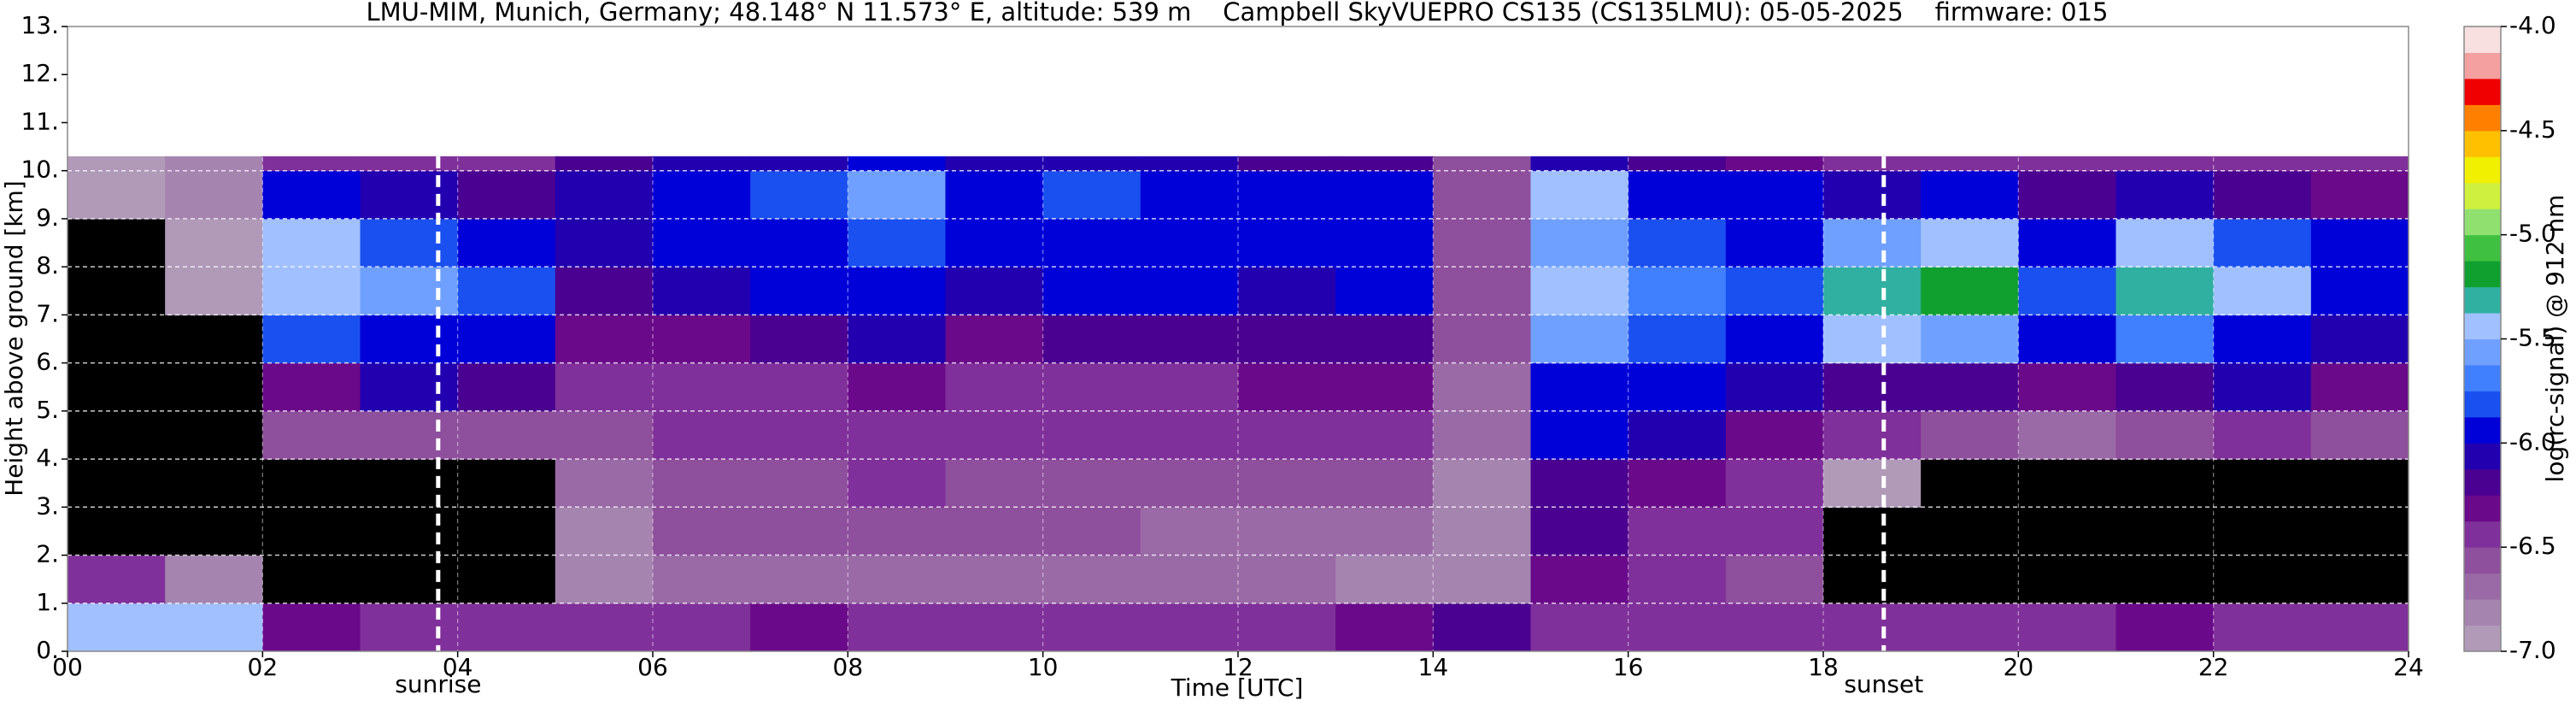 The height and width of the screenshot is (706, 2576). What do you see at coordinates (47, 265) in the screenshot?
I see `y-tick-label: 8.` at bounding box center [47, 265].